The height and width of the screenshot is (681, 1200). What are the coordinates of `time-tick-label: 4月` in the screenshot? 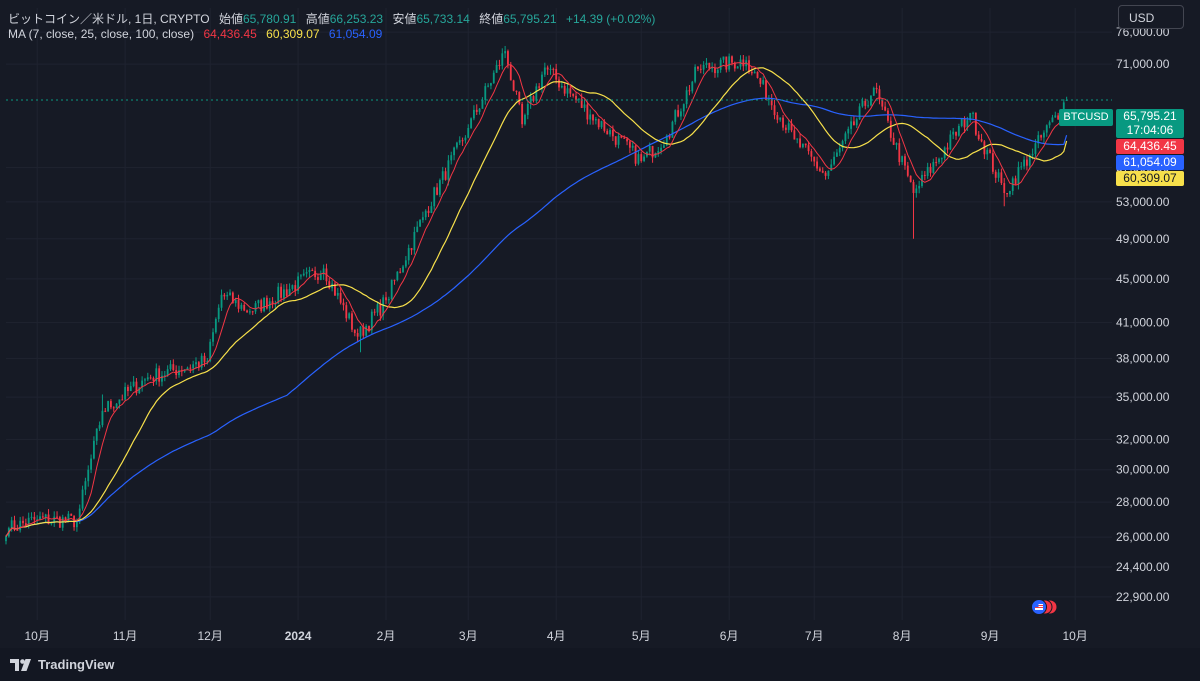 It's located at (556, 636).